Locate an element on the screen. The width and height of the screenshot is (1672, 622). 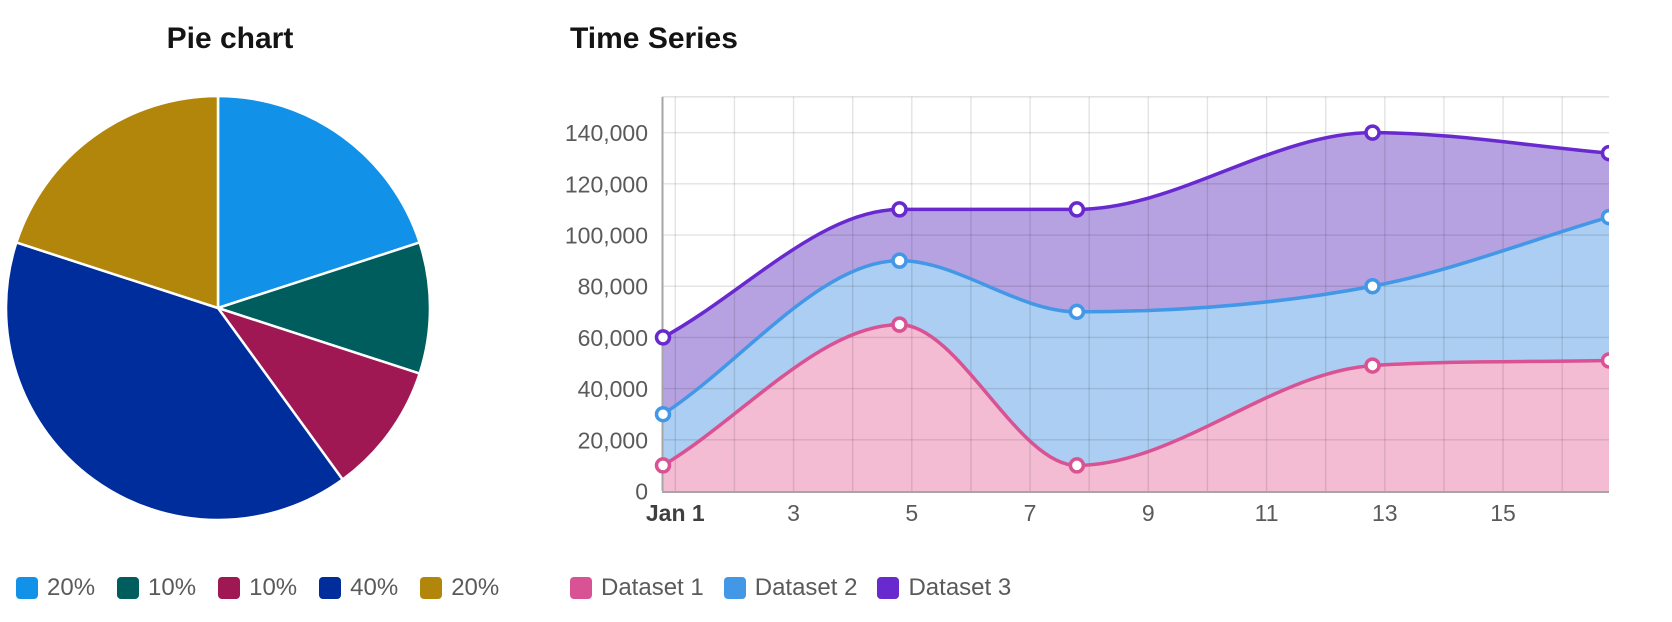
timeseries-legend-label-1: Dataset 1 is located at coordinates (652, 587).